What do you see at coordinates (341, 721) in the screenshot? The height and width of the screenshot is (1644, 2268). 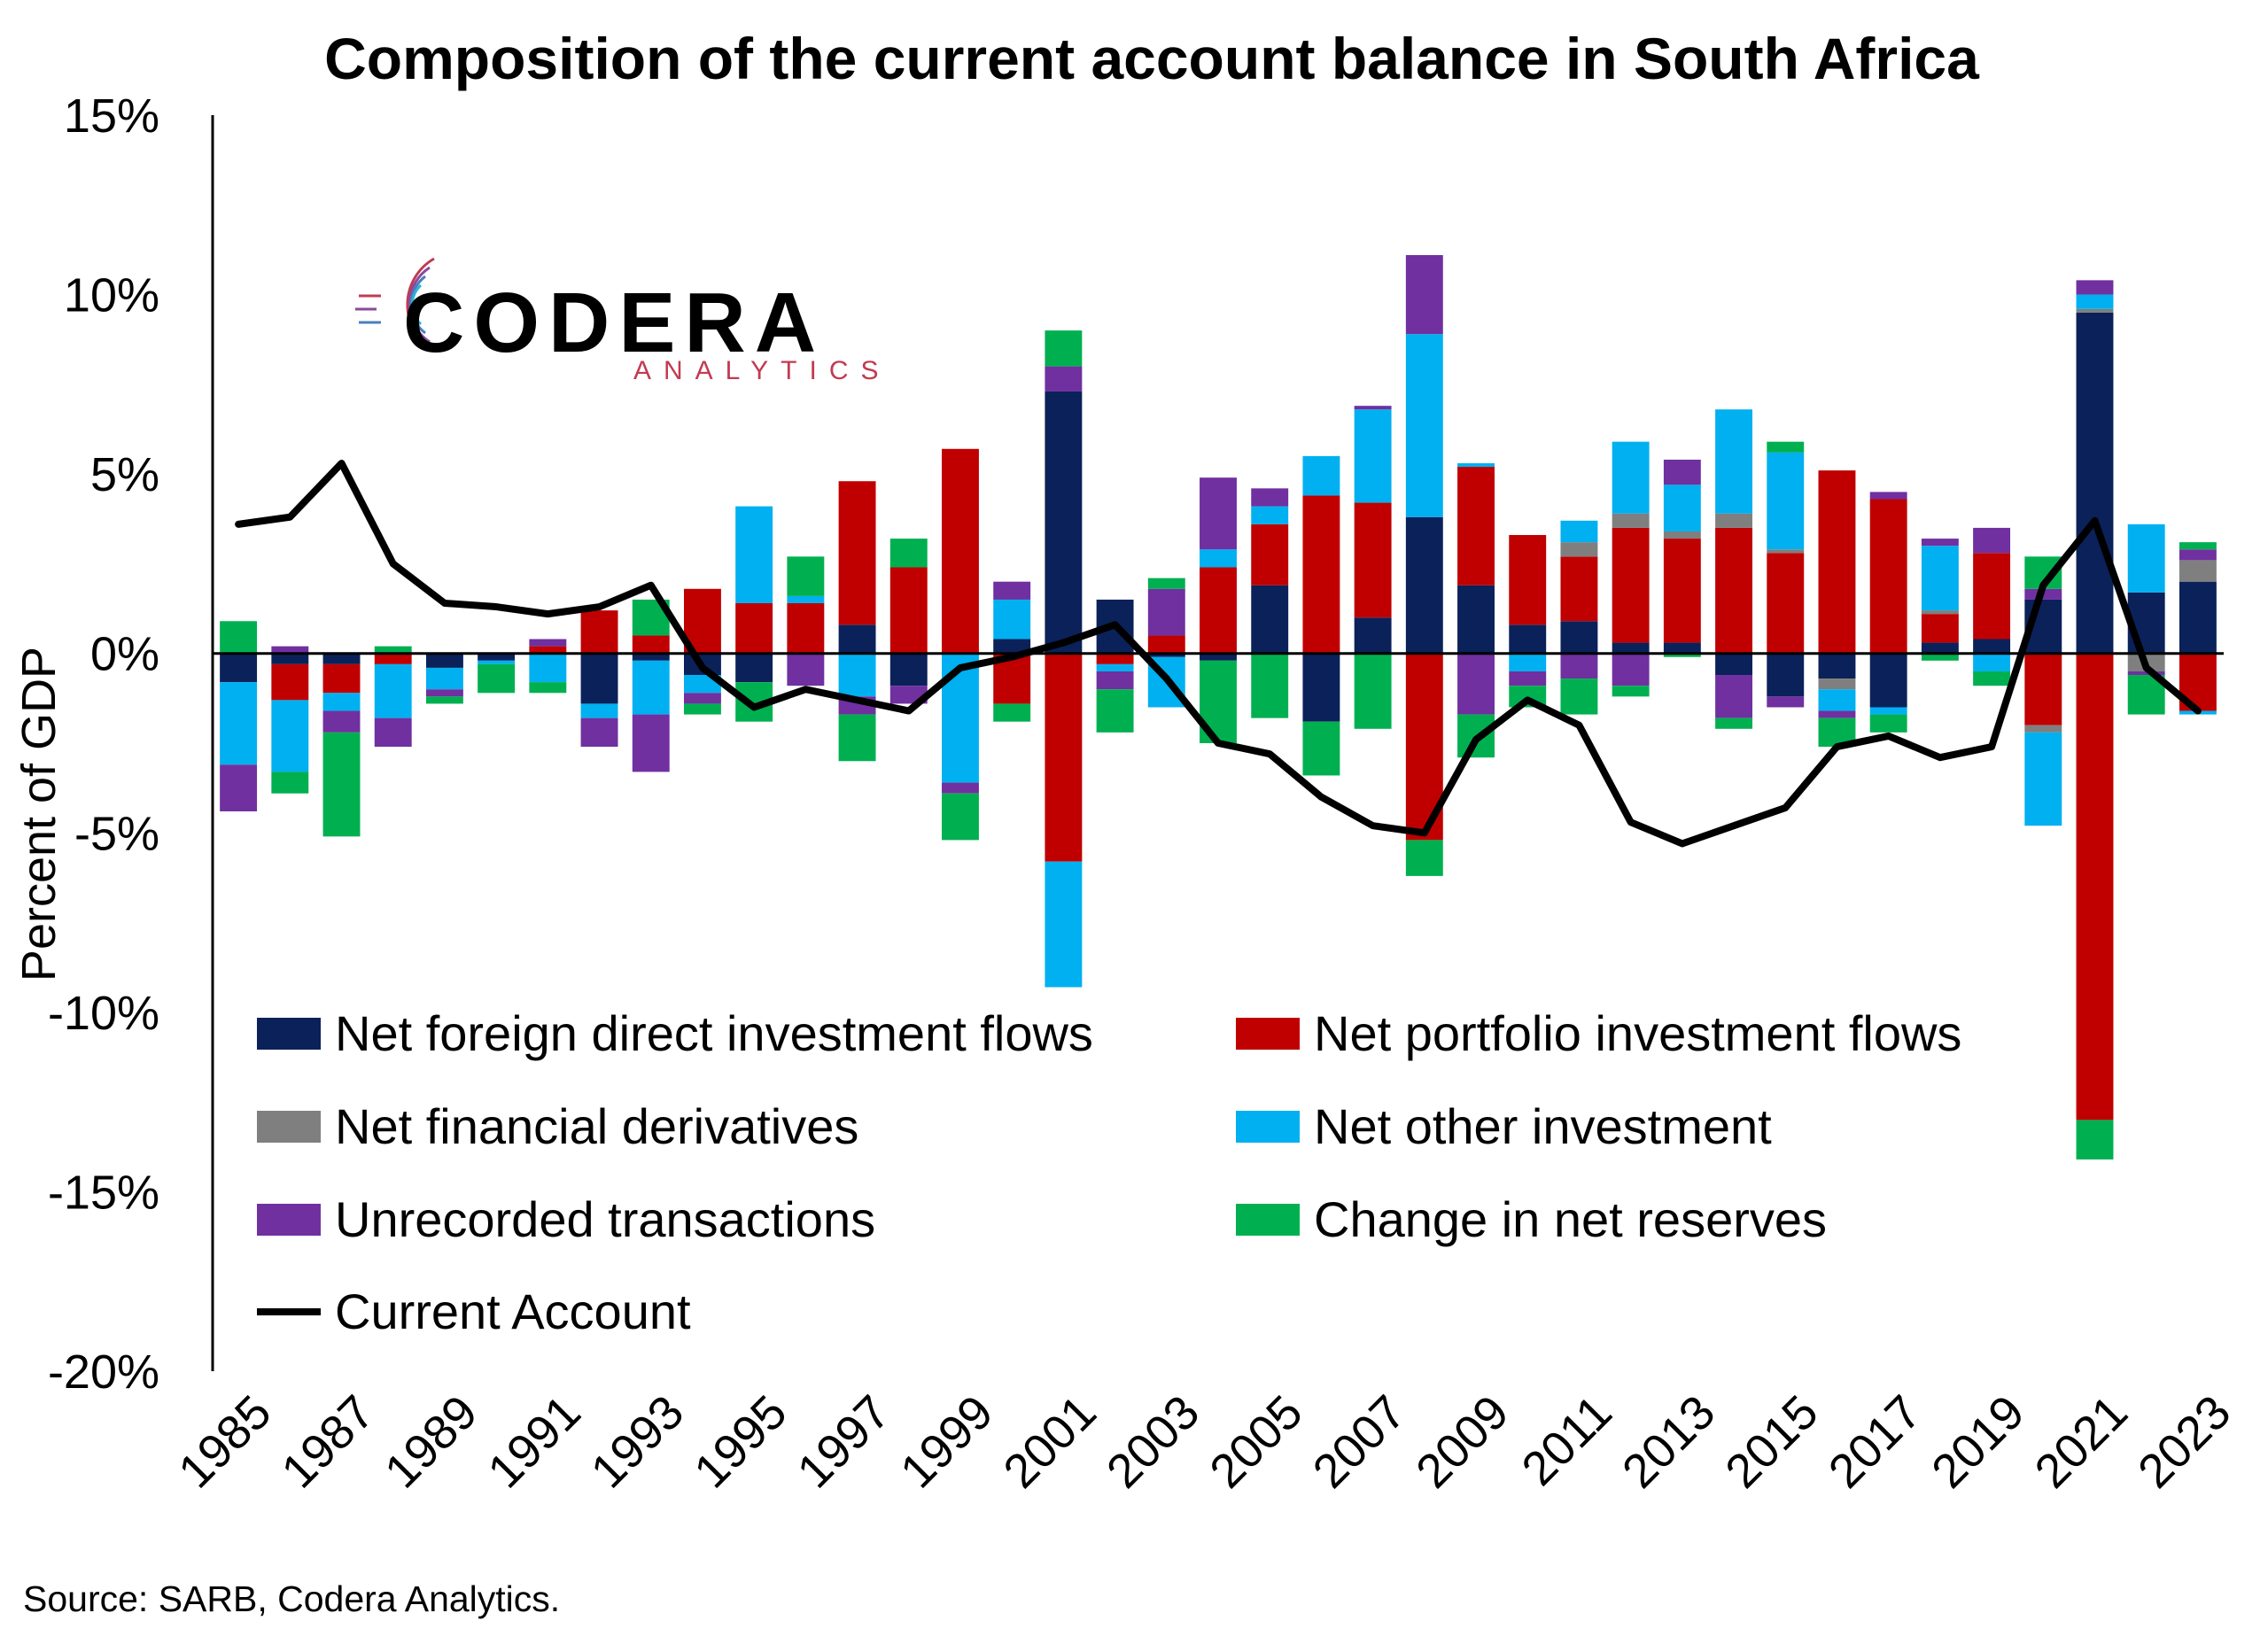 I see `bar-segment-1987-s4` at bounding box center [341, 721].